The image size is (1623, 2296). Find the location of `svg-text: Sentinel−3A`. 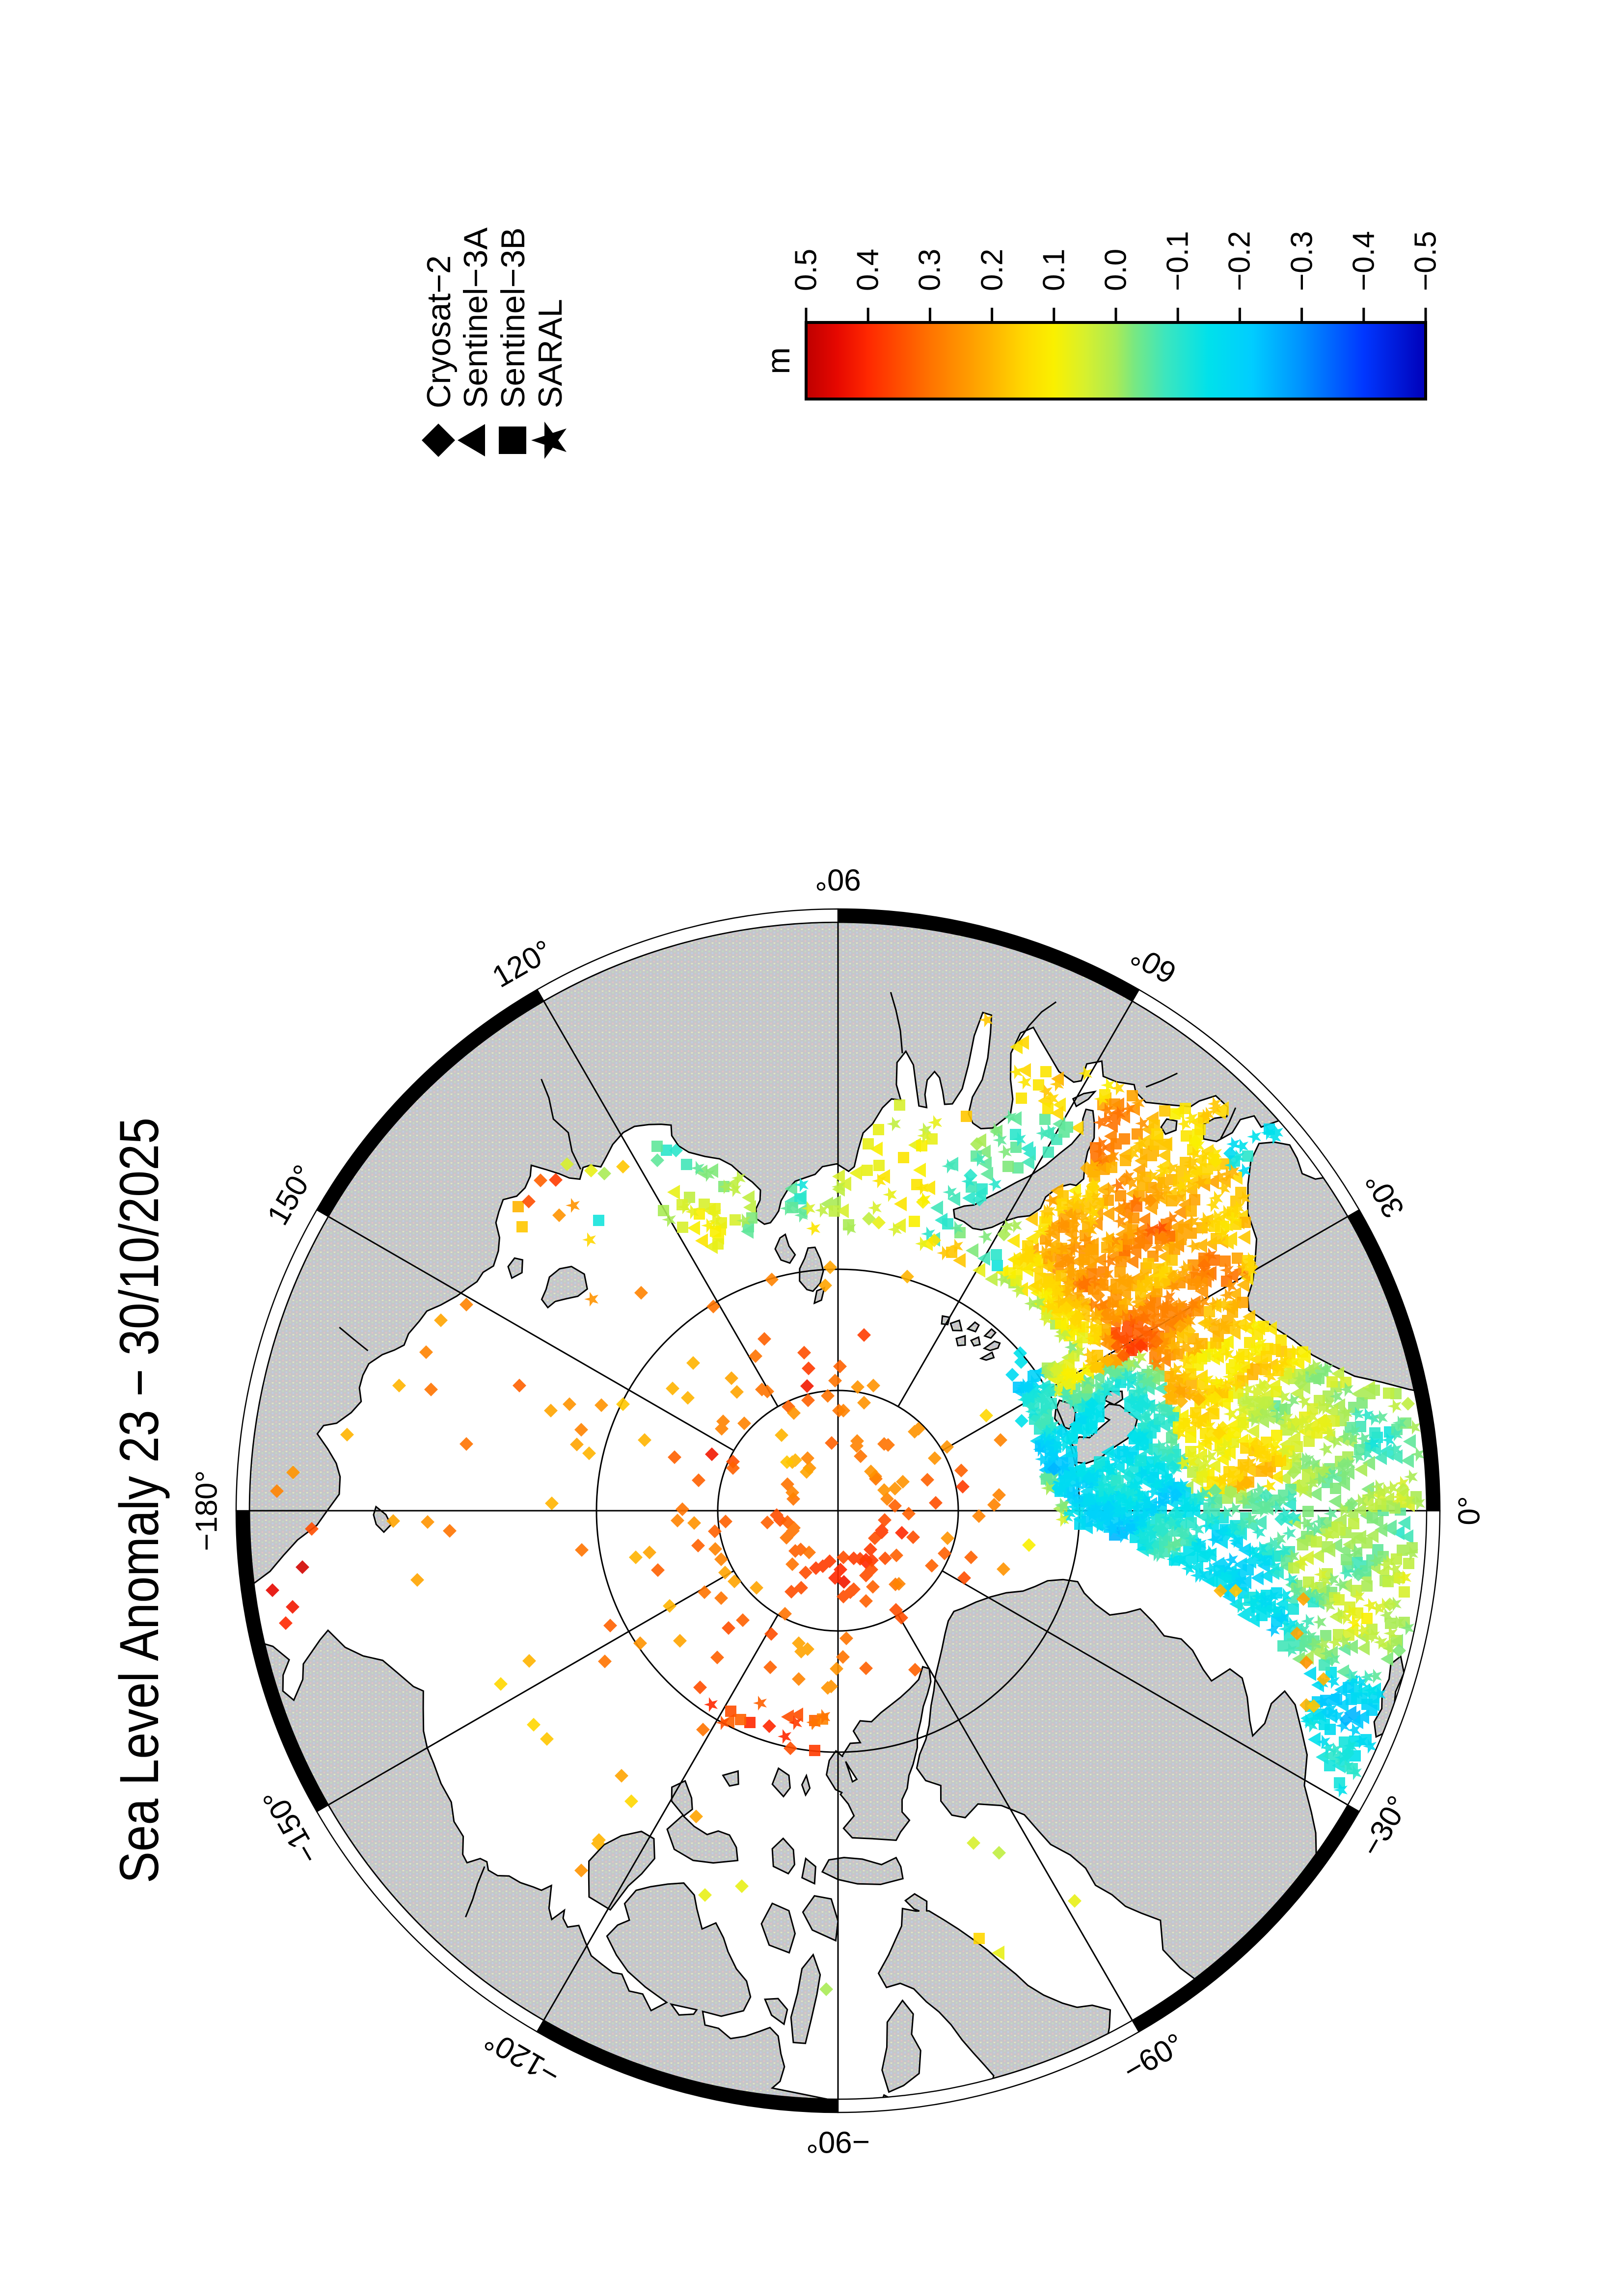

svg-text: Sentinel−3A is located at coordinates (475, 317).